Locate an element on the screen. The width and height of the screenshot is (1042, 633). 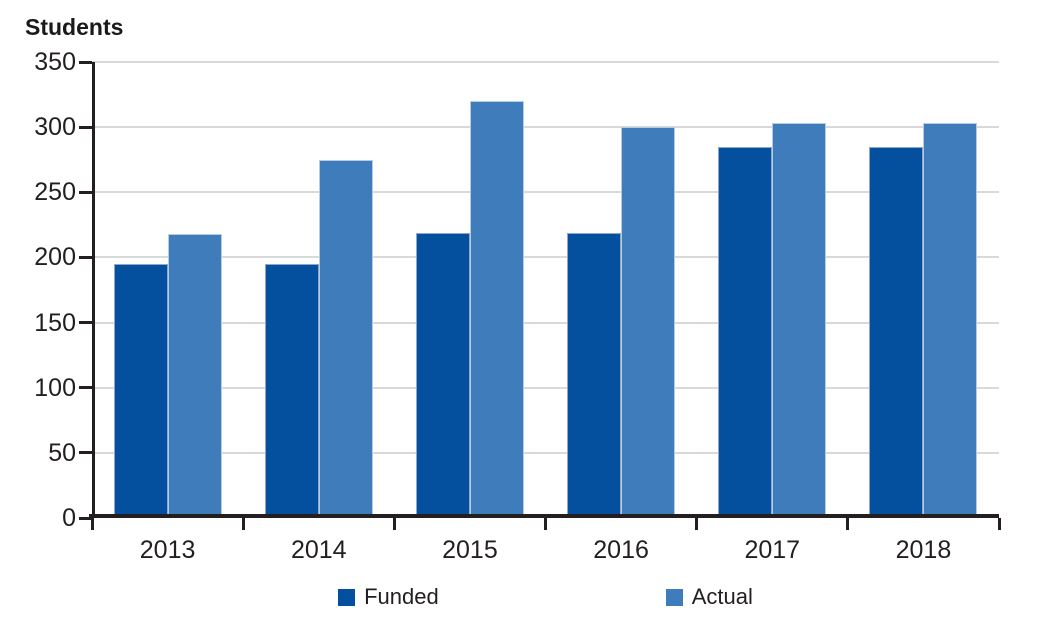
legend-label-funded: Funded is located at coordinates (401, 596).